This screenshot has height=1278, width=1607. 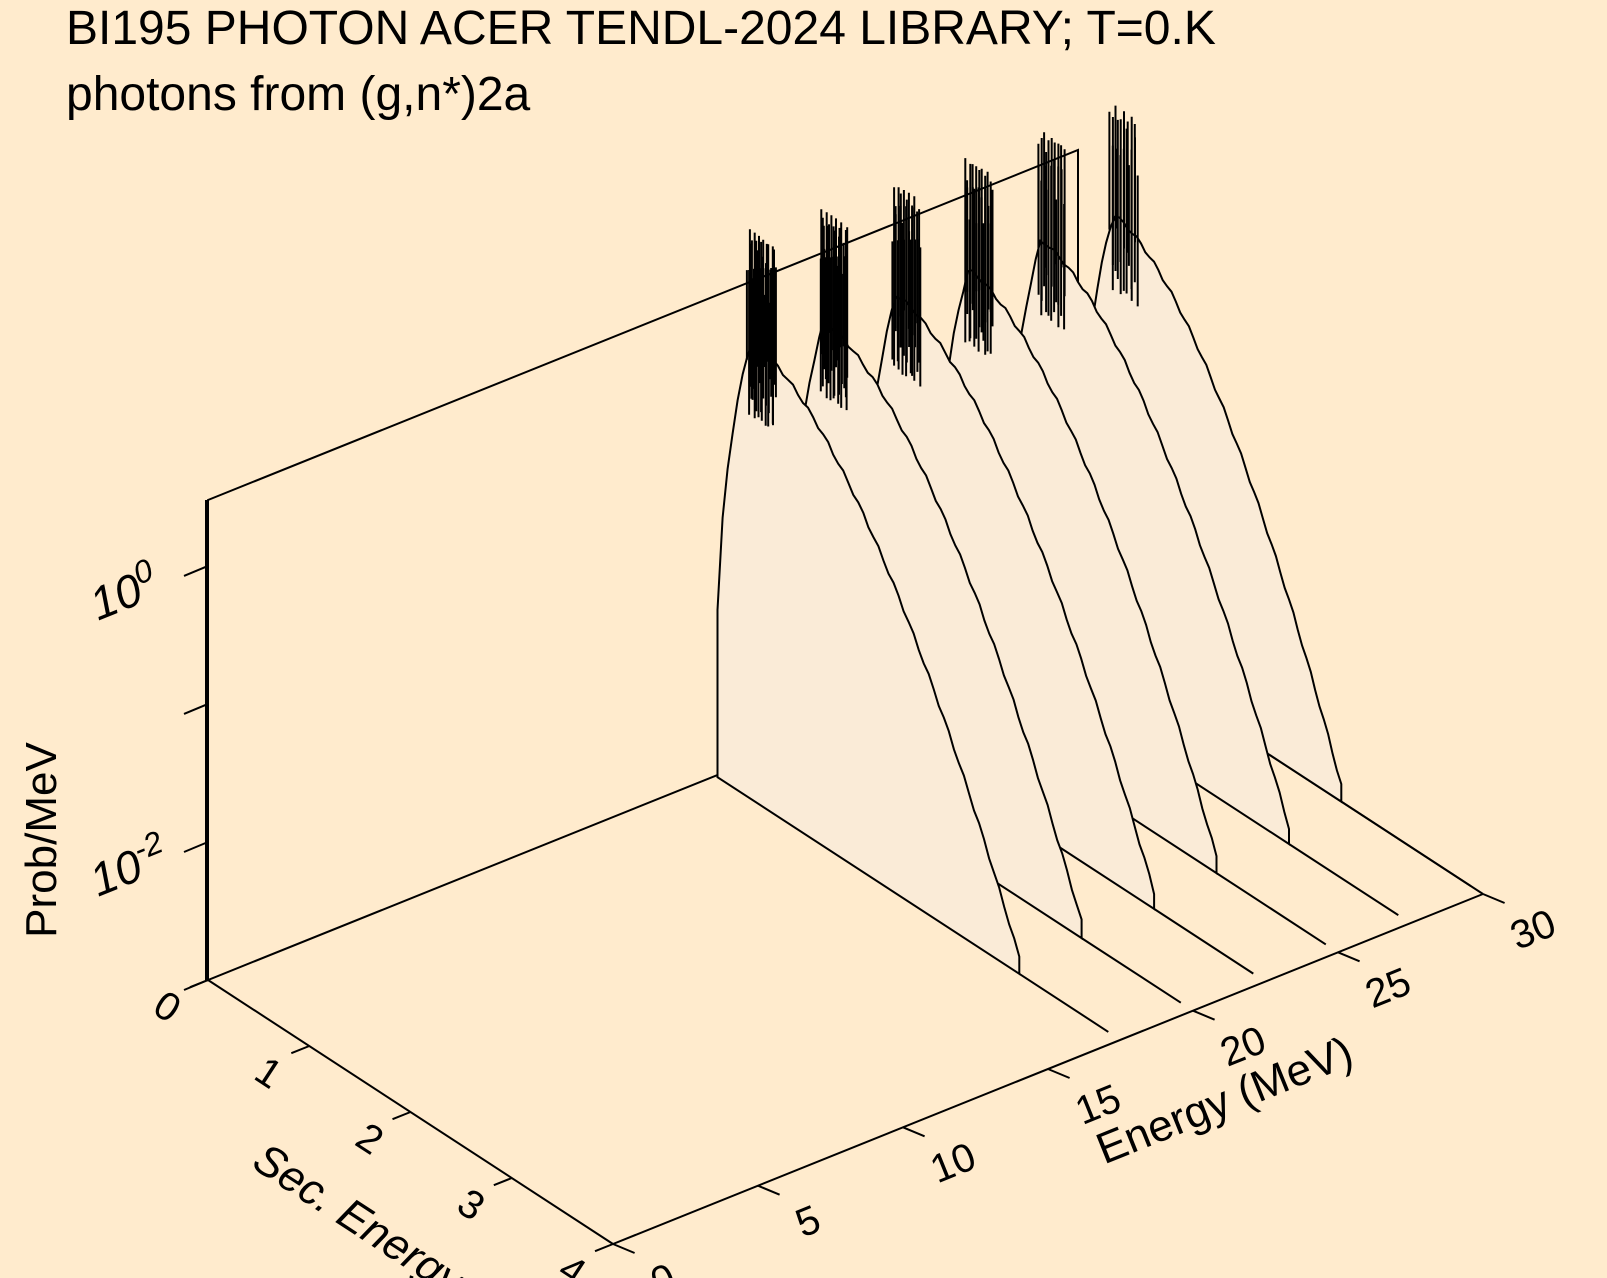 What do you see at coordinates (1063, 1002) in the screenshot?
I see `spectrum-floor-17.5` at bounding box center [1063, 1002].